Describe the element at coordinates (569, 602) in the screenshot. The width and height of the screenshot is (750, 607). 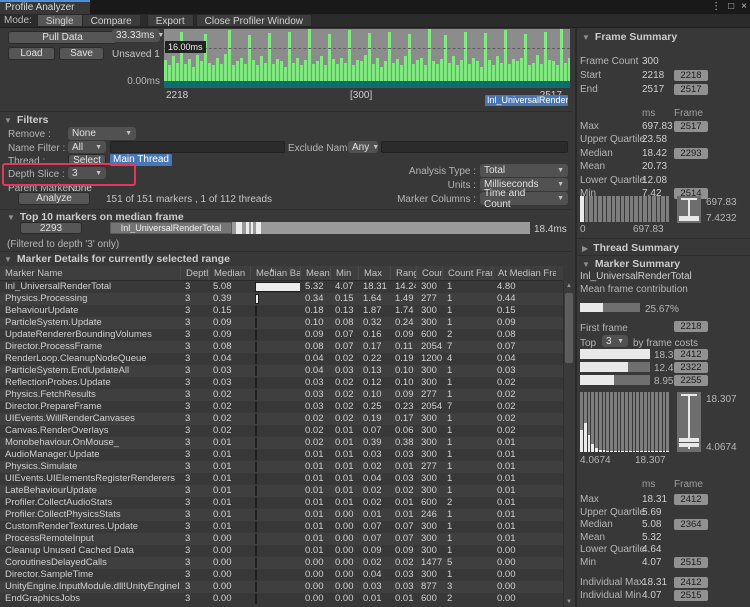
I see `scroll-down-icon: ▼` at that location.